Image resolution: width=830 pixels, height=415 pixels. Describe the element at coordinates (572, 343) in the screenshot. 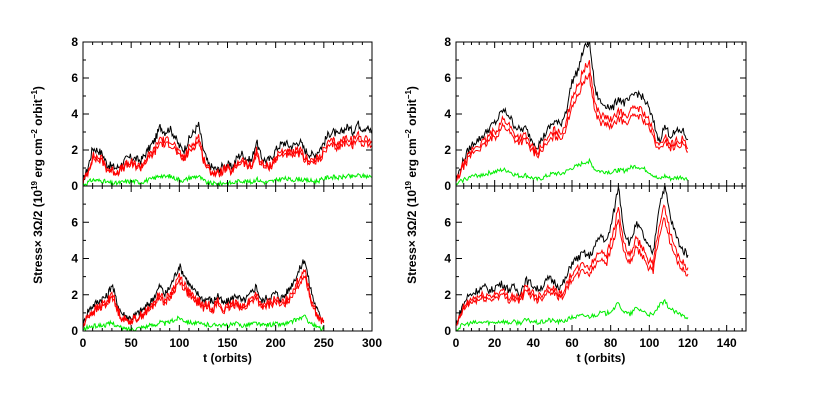

I see `xtick-label: 60` at that location.